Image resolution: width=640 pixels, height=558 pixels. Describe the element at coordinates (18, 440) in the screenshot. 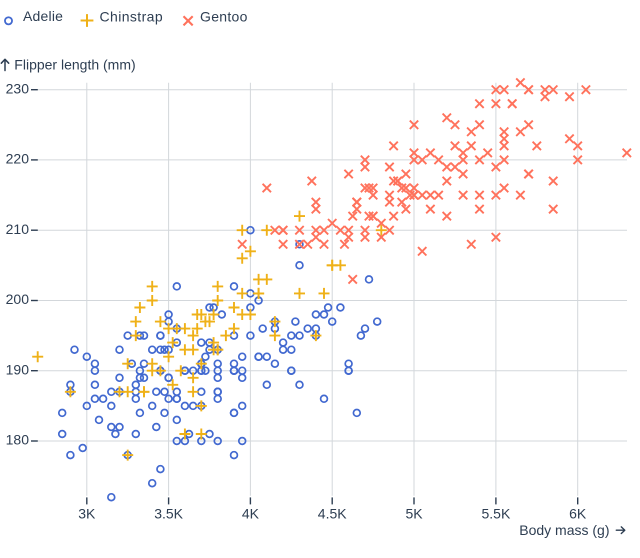

I see `svg-text: 180` at that location.